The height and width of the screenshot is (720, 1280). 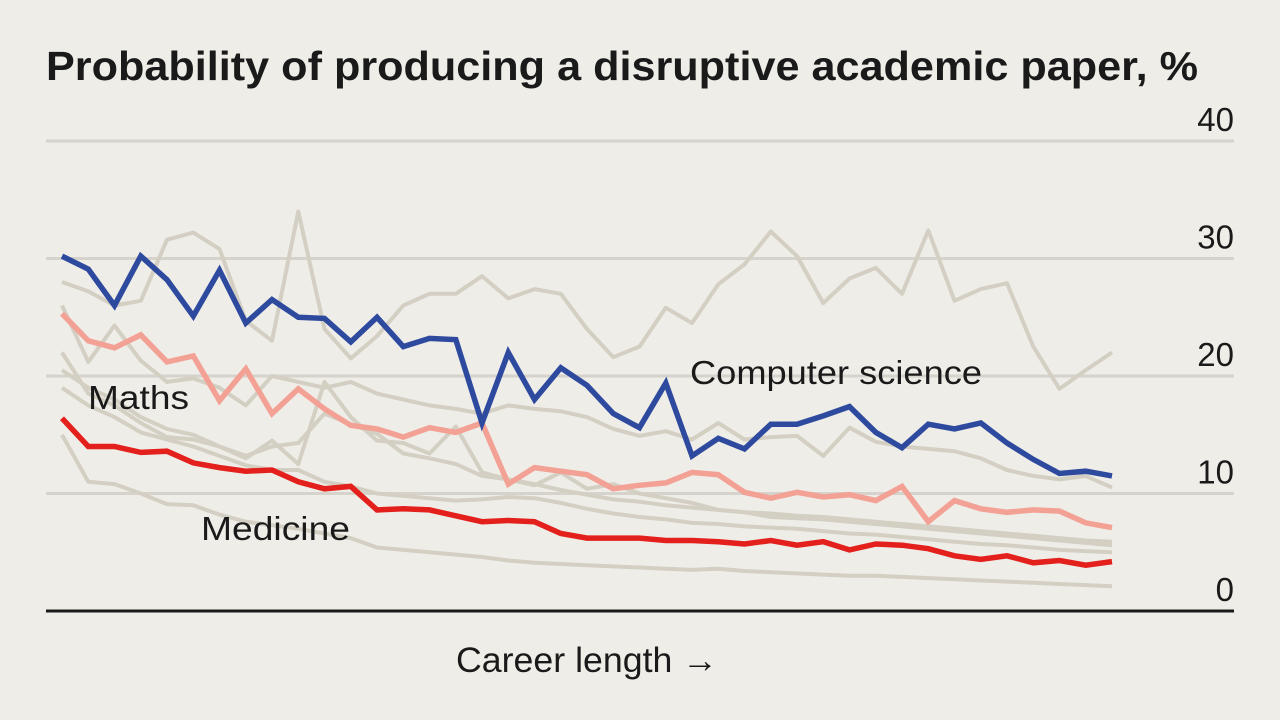 What do you see at coordinates (275, 528) in the screenshot?
I see `series-label-medicine: Medicine` at bounding box center [275, 528].